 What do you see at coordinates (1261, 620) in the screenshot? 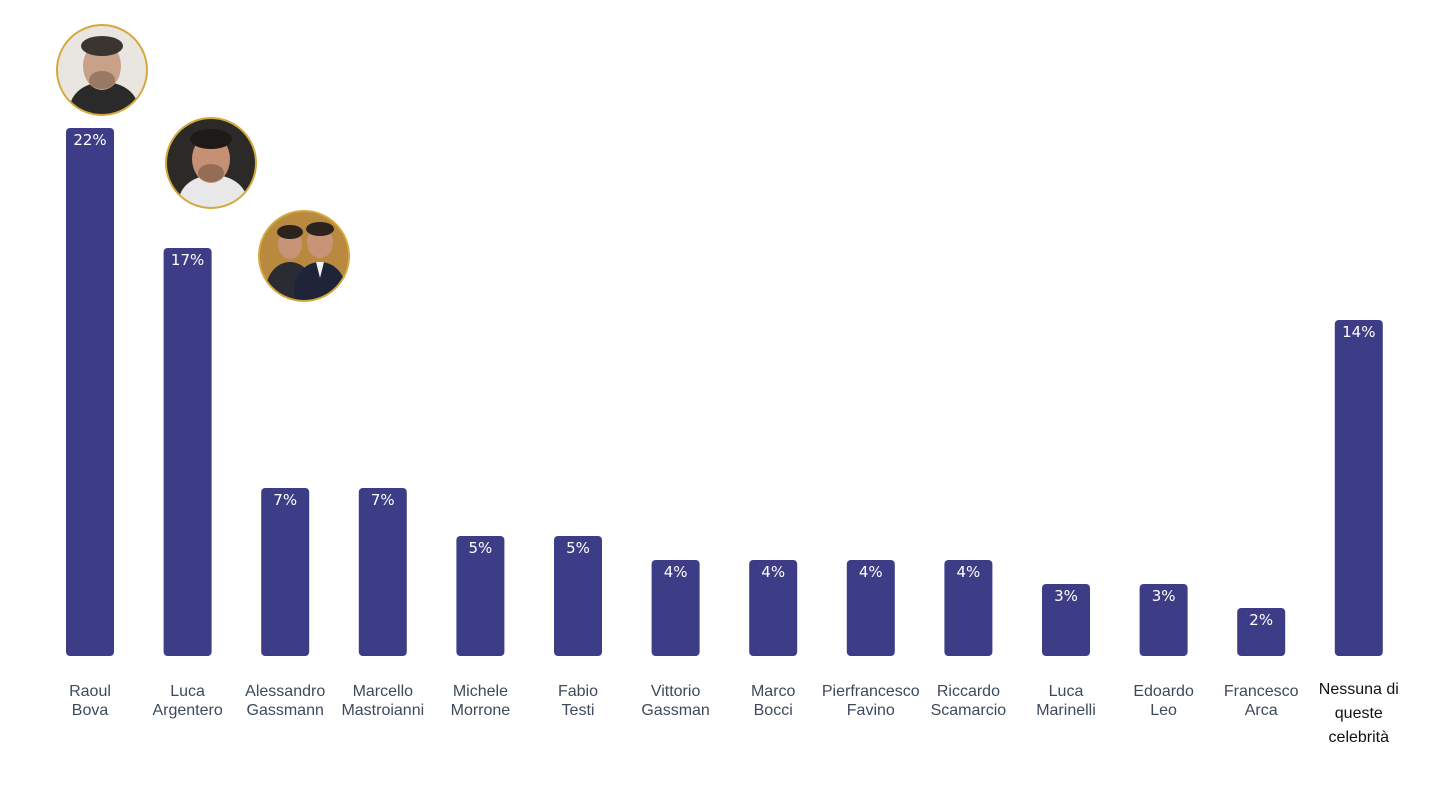
I see `bar-value-label: 2%` at bounding box center [1261, 620].